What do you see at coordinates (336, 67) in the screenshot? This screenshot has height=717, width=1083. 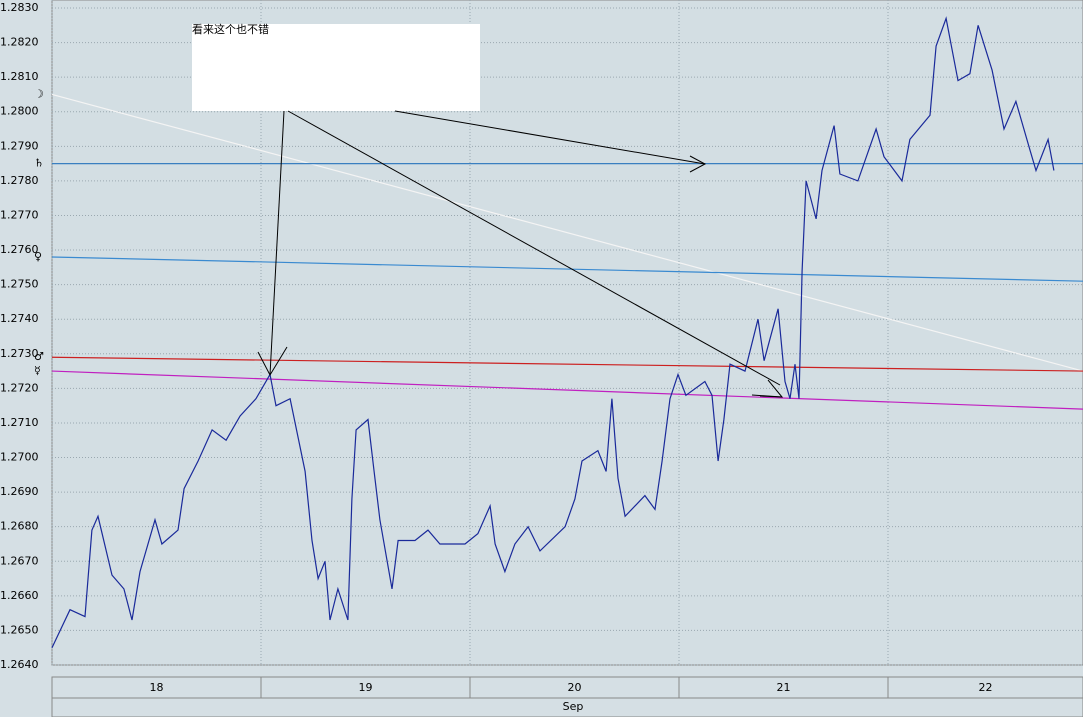 I see `annotation-box` at bounding box center [336, 67].